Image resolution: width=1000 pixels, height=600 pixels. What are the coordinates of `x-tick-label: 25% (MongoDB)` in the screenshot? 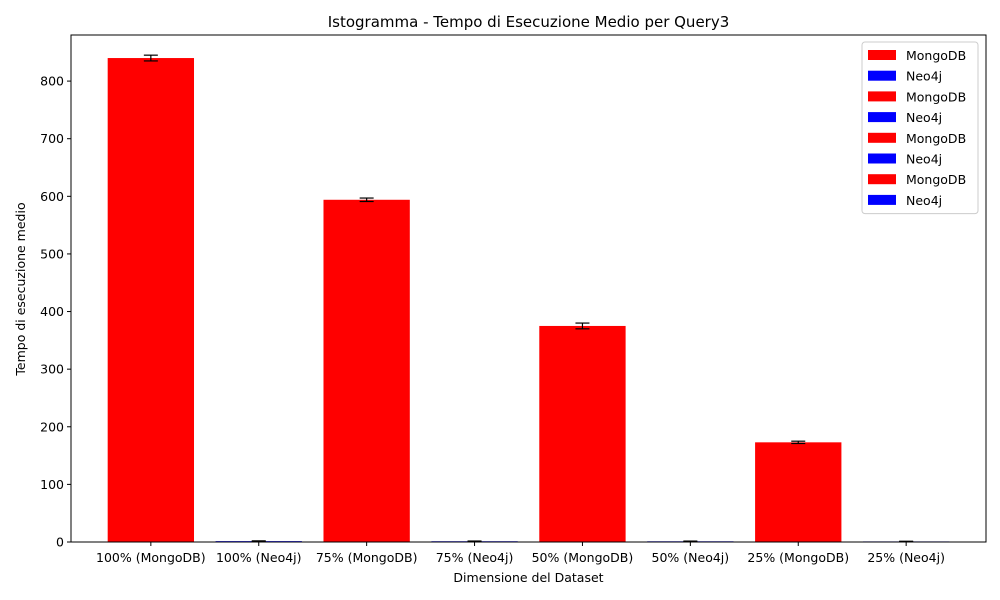 It's located at (798, 557).